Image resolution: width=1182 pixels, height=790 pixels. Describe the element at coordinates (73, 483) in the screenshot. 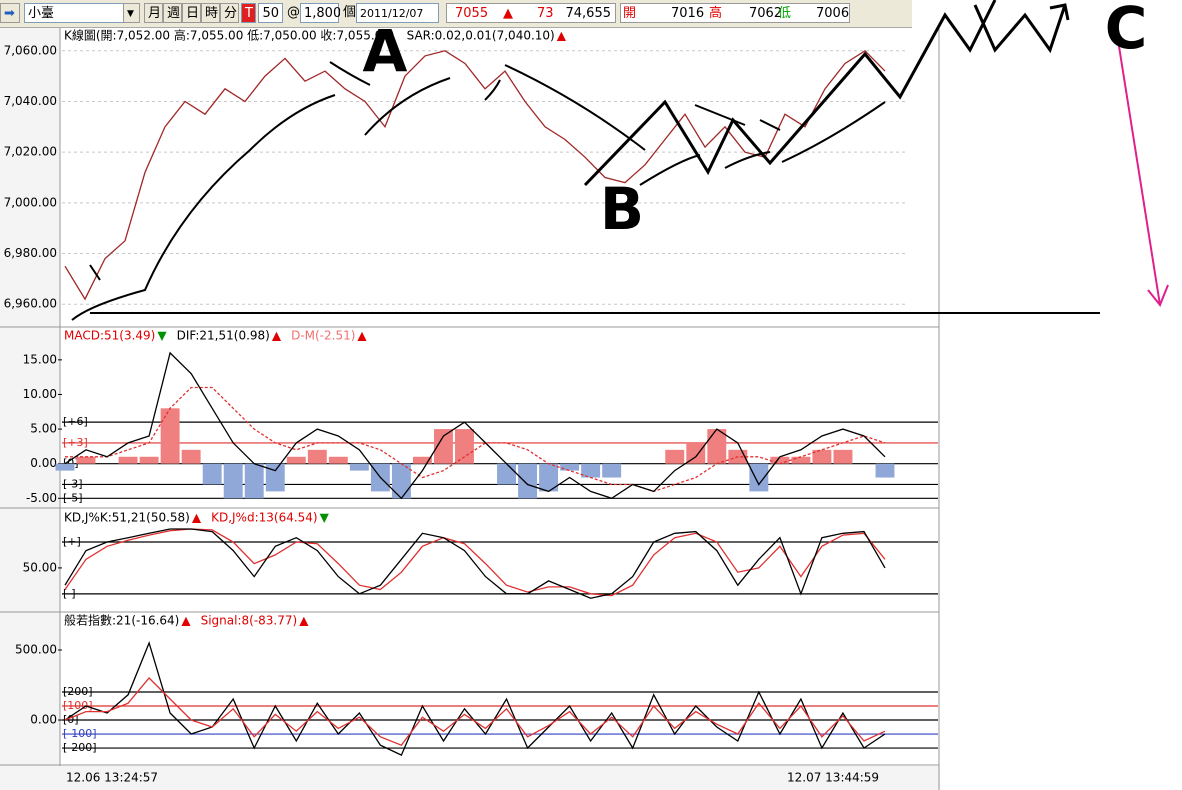

I see `level-label: [-3]` at that location.